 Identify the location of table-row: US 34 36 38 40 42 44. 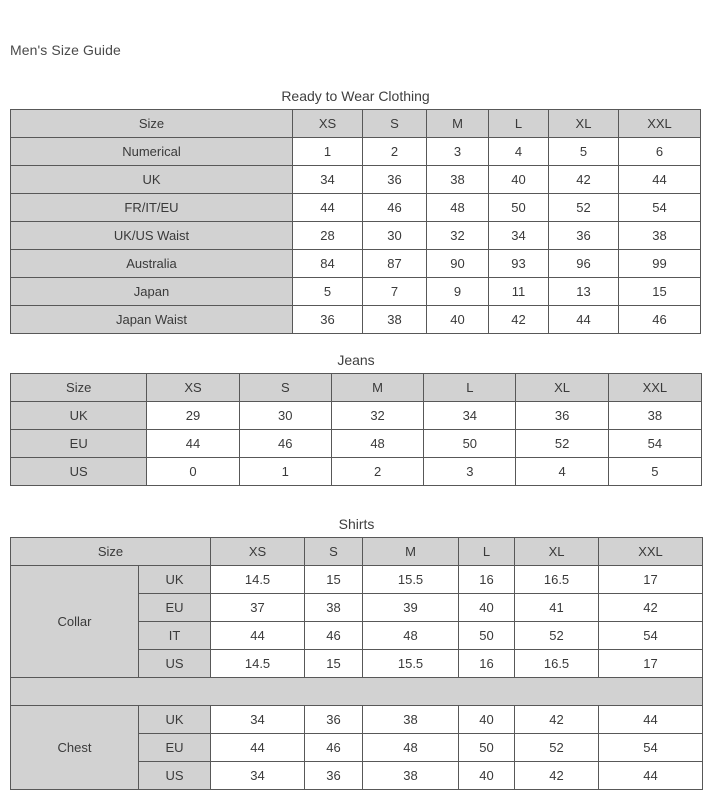
(357, 775).